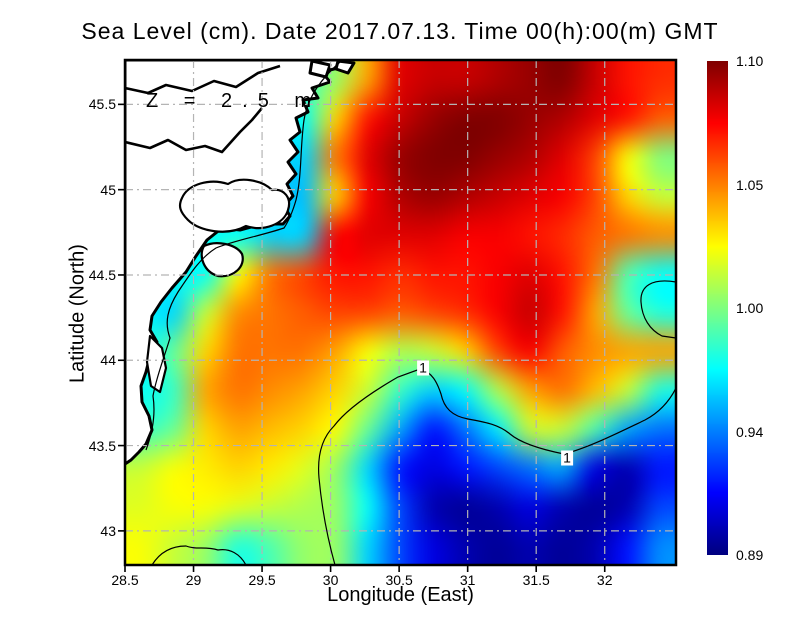 Image resolution: width=800 pixels, height=618 pixels. I want to click on y-tick-label: 45.5, so click(102, 104).